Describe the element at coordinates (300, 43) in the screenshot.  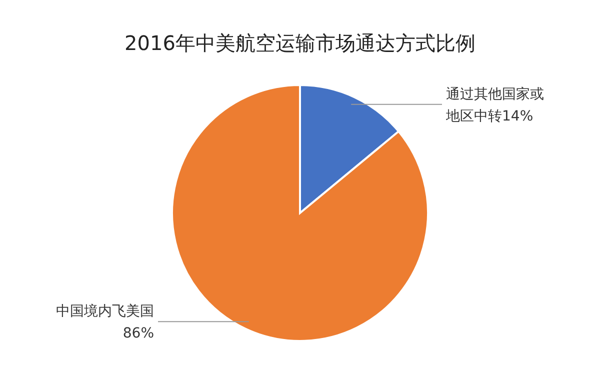
I see `chart-title: 2016年中美航空运输市场通达方式比例` at that location.